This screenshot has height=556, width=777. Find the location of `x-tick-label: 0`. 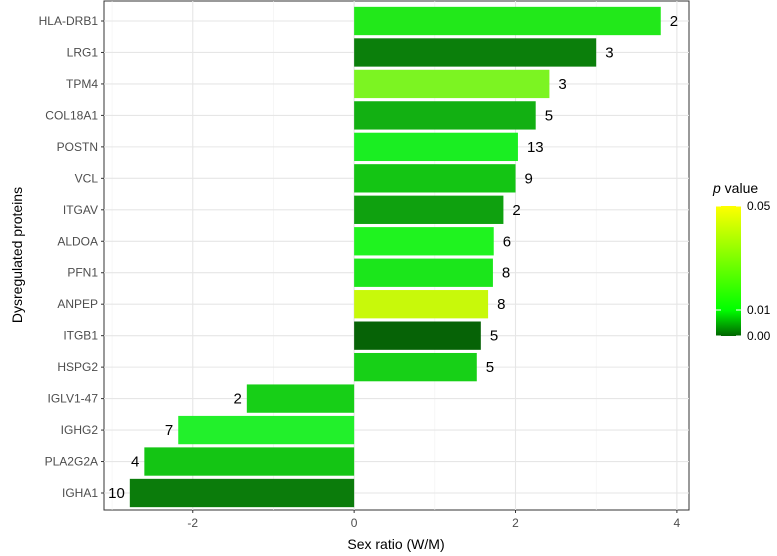

x-tick-label: 0 is located at coordinates (354, 523).